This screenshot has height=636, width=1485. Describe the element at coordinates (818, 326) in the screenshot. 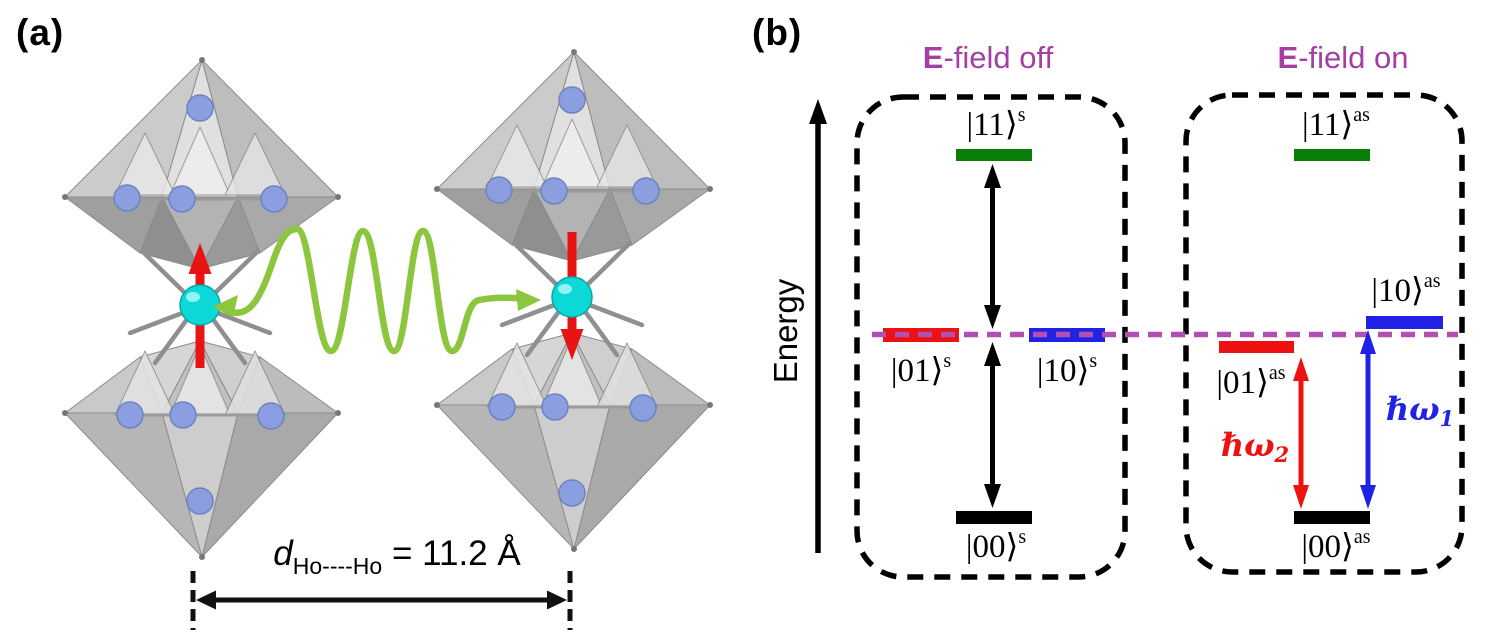

I see `energy-axis-arrow` at that location.